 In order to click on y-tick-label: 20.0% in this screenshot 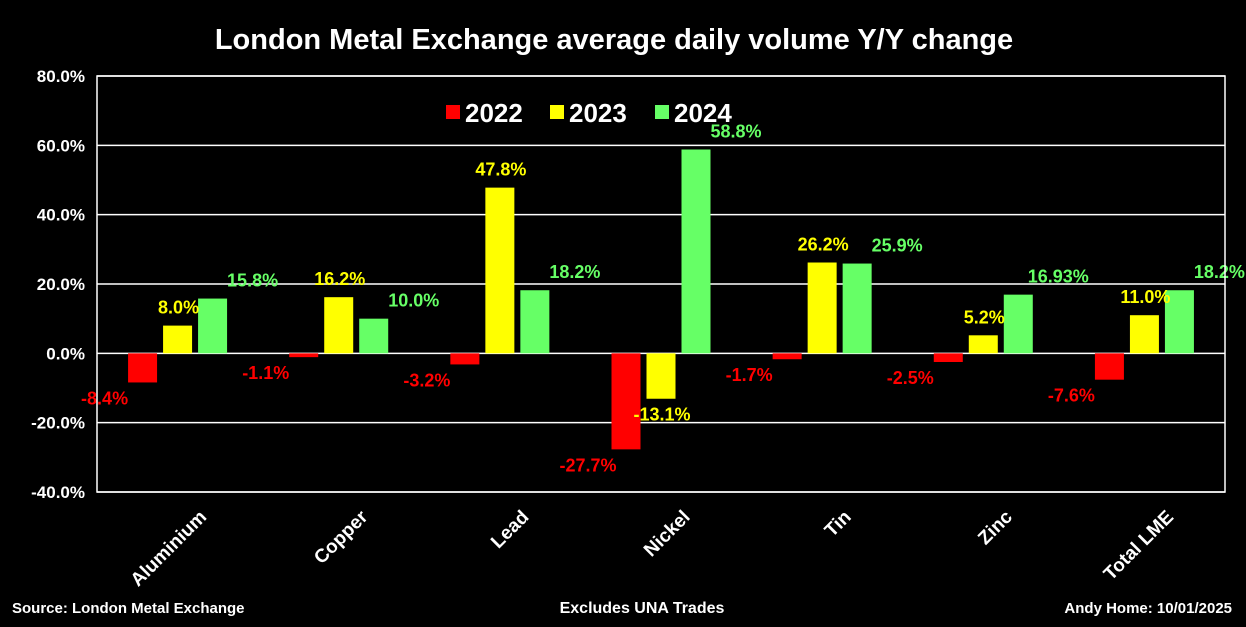, I will do `click(61, 284)`.